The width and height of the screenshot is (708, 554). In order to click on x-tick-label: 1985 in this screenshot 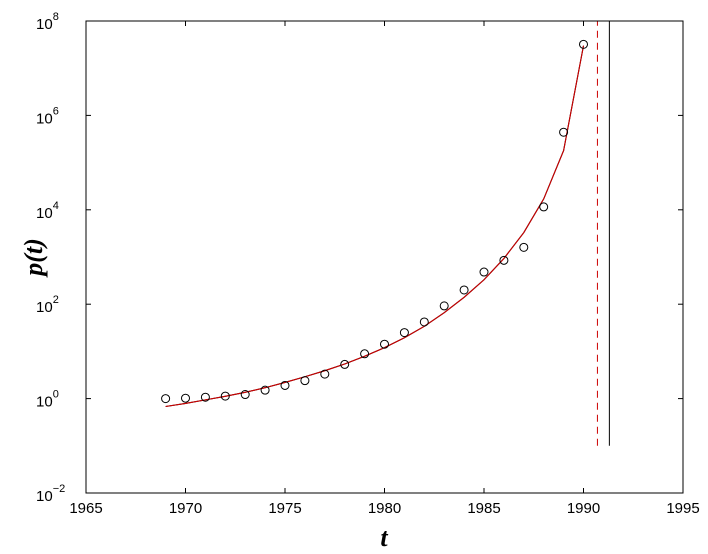, I will do `click(483, 508)`.